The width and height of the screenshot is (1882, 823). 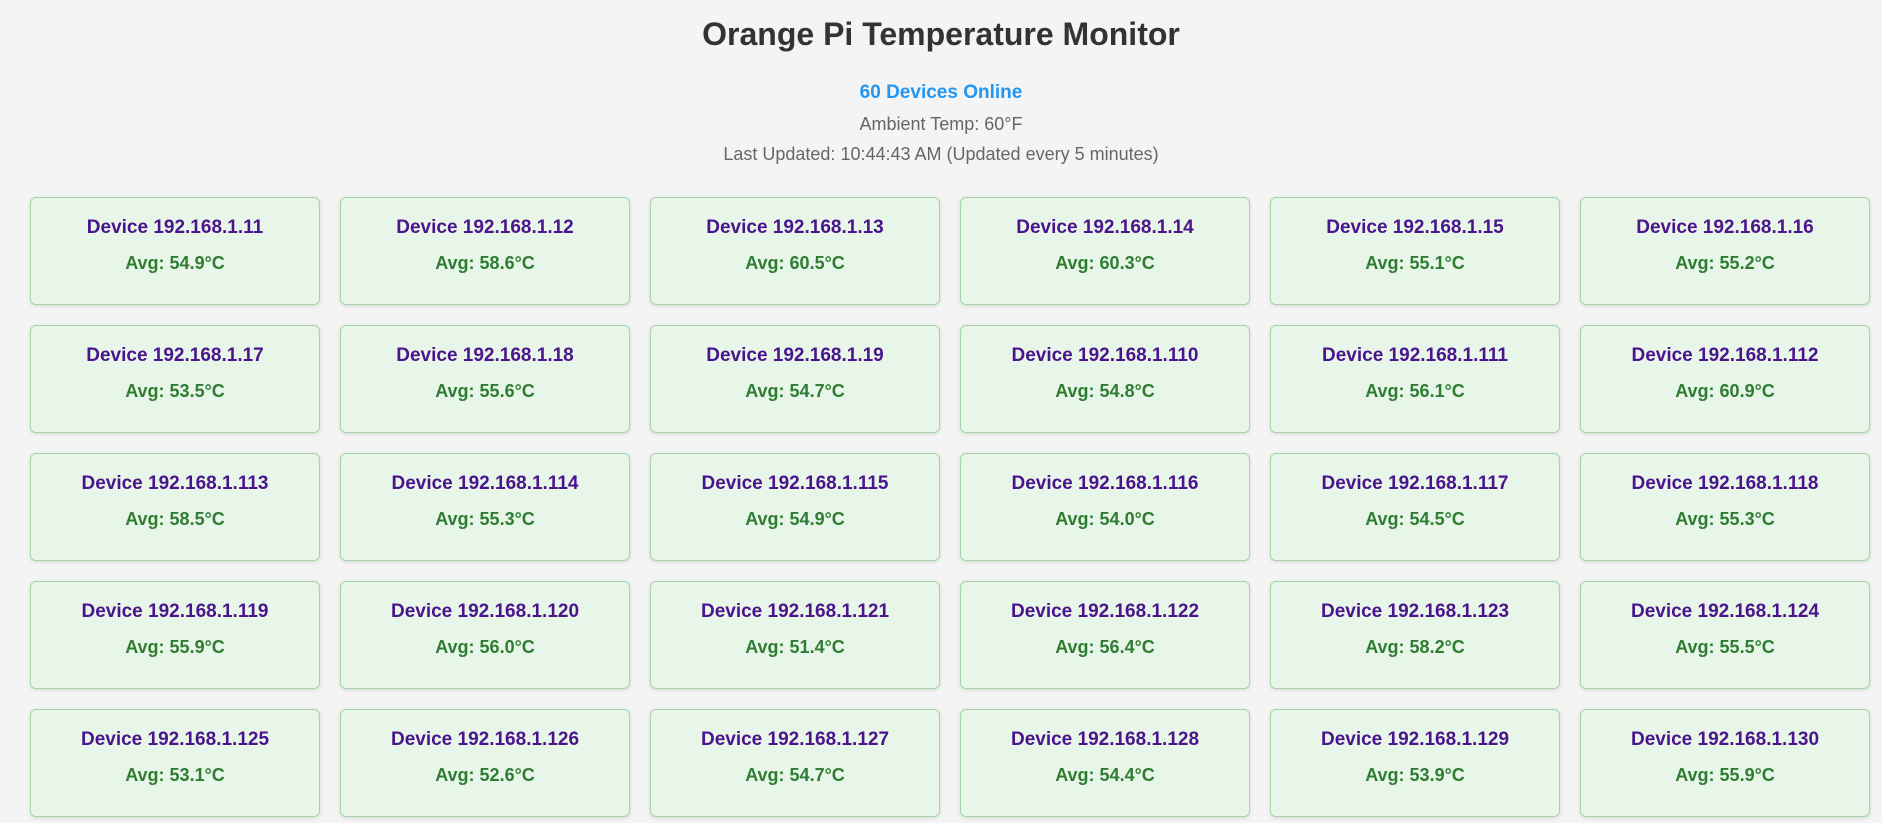 I want to click on device-card: Device 192.168.1.11 Avg: 54.9°C, so click(x=175, y=251).